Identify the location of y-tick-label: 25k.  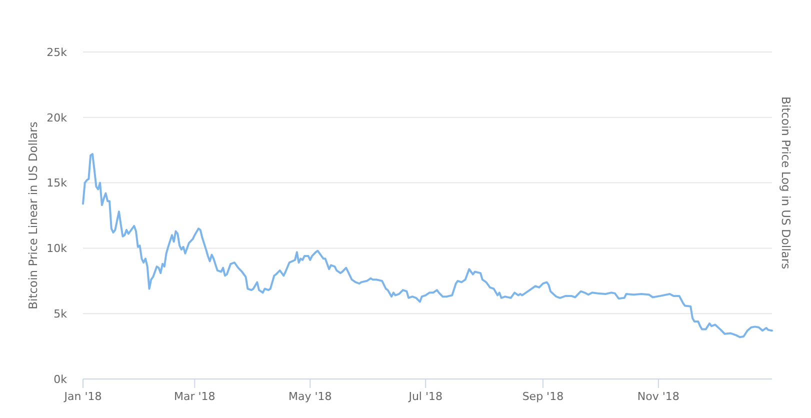
(57, 52).